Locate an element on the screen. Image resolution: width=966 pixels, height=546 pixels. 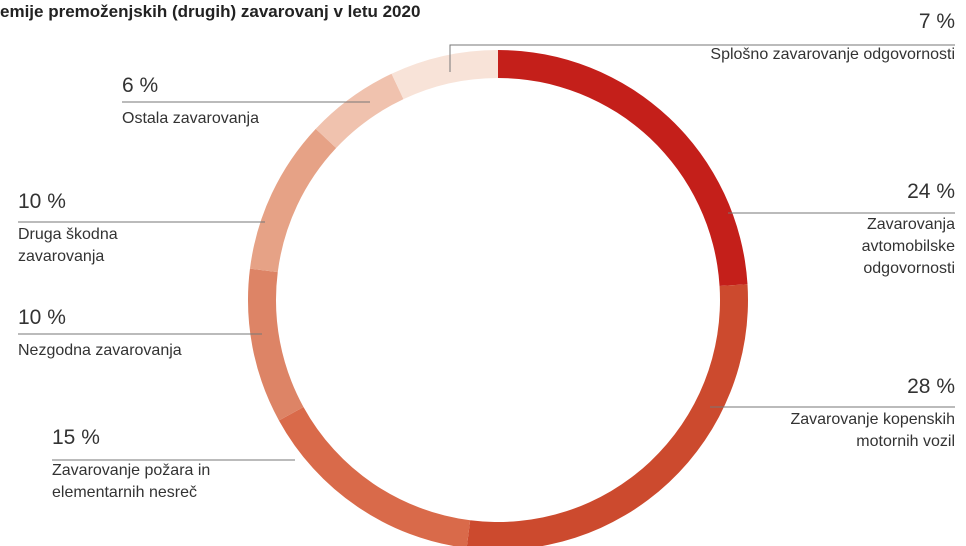
value-label: 28 % is located at coordinates (931, 386).